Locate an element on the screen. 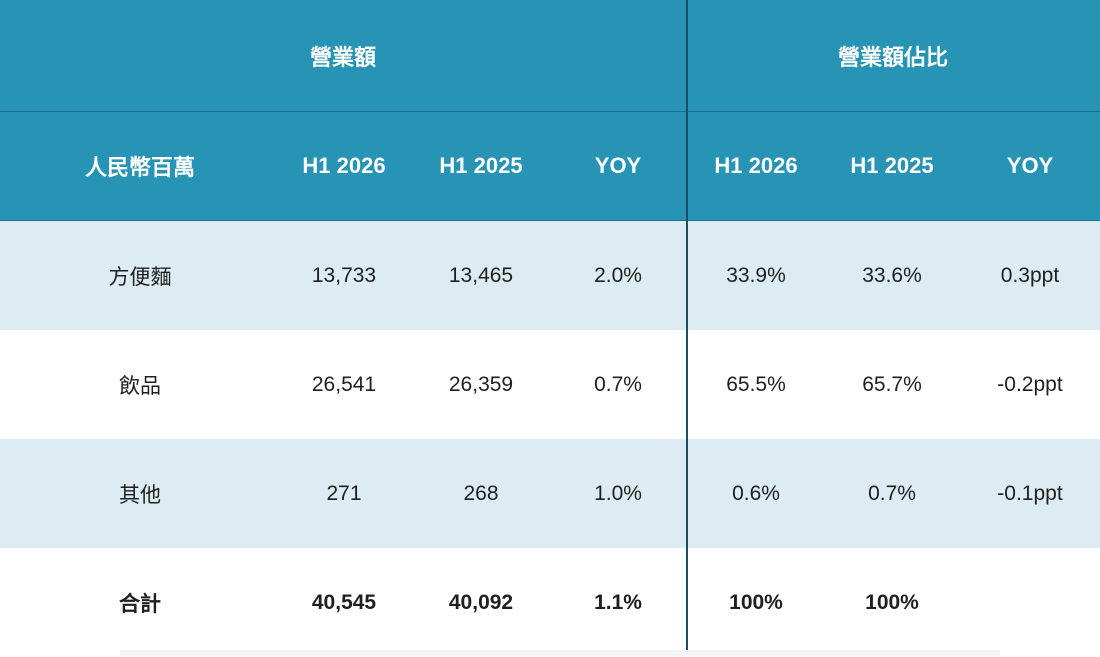  column-header-rev-h1-2025: H1 2025 is located at coordinates (481, 165).